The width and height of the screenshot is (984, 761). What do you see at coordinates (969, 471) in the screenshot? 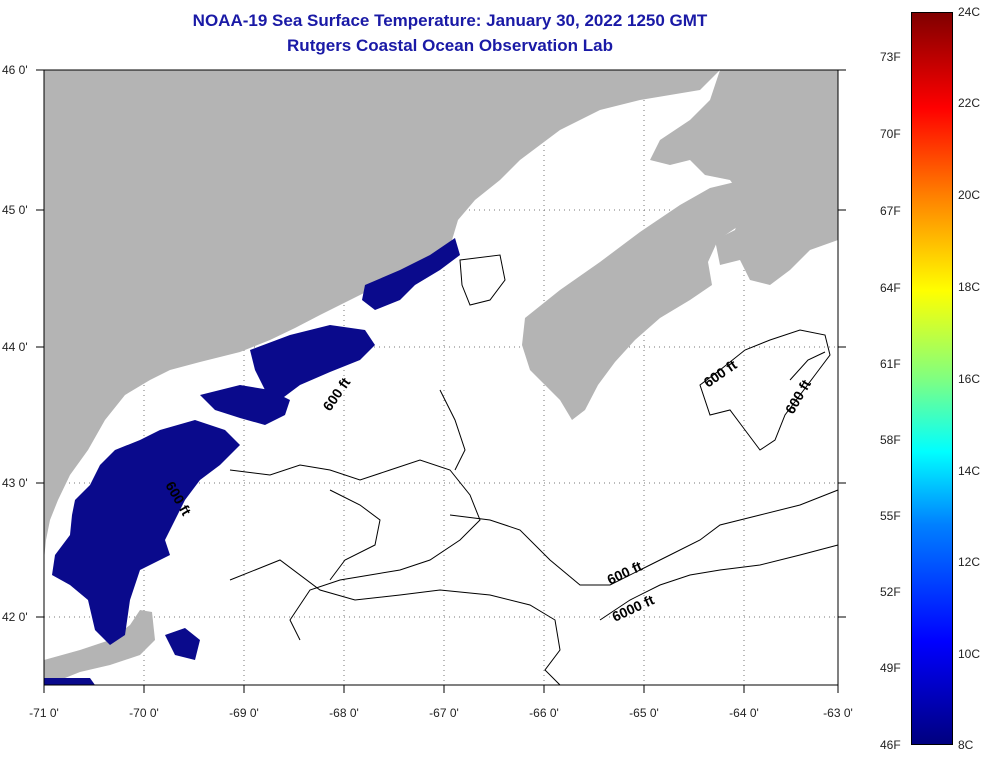
I see `colorbar-celsius-label: 14C` at bounding box center [969, 471].